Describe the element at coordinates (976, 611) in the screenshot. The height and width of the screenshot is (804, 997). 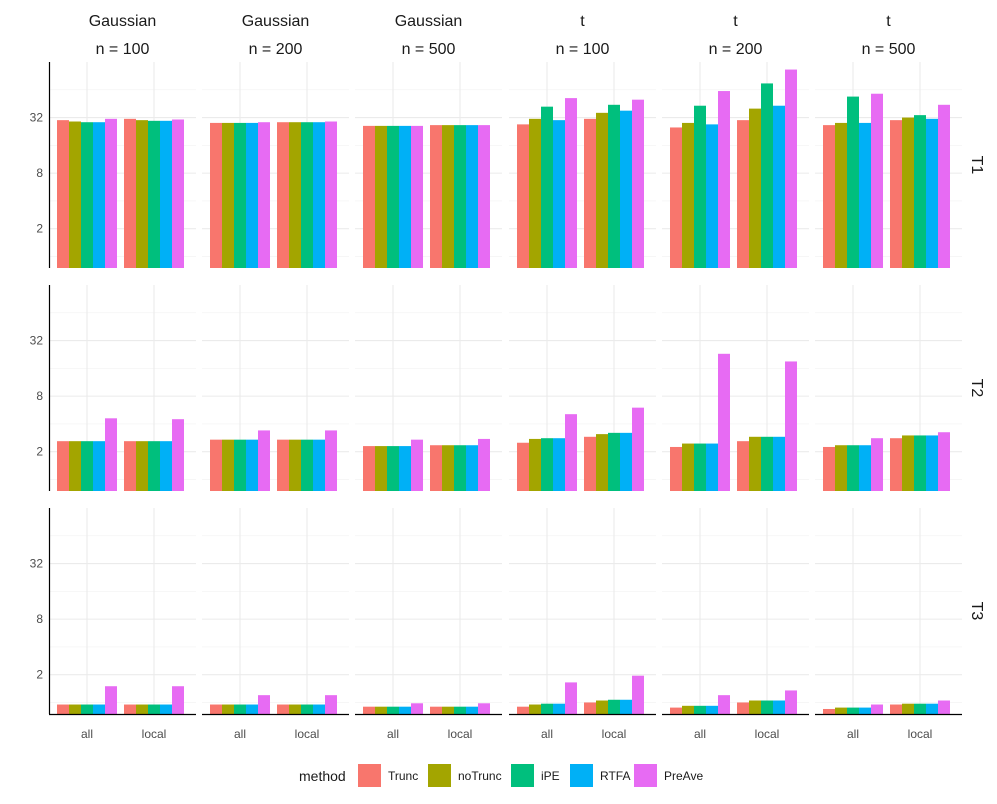
I see `row-strip-label: T3` at that location.